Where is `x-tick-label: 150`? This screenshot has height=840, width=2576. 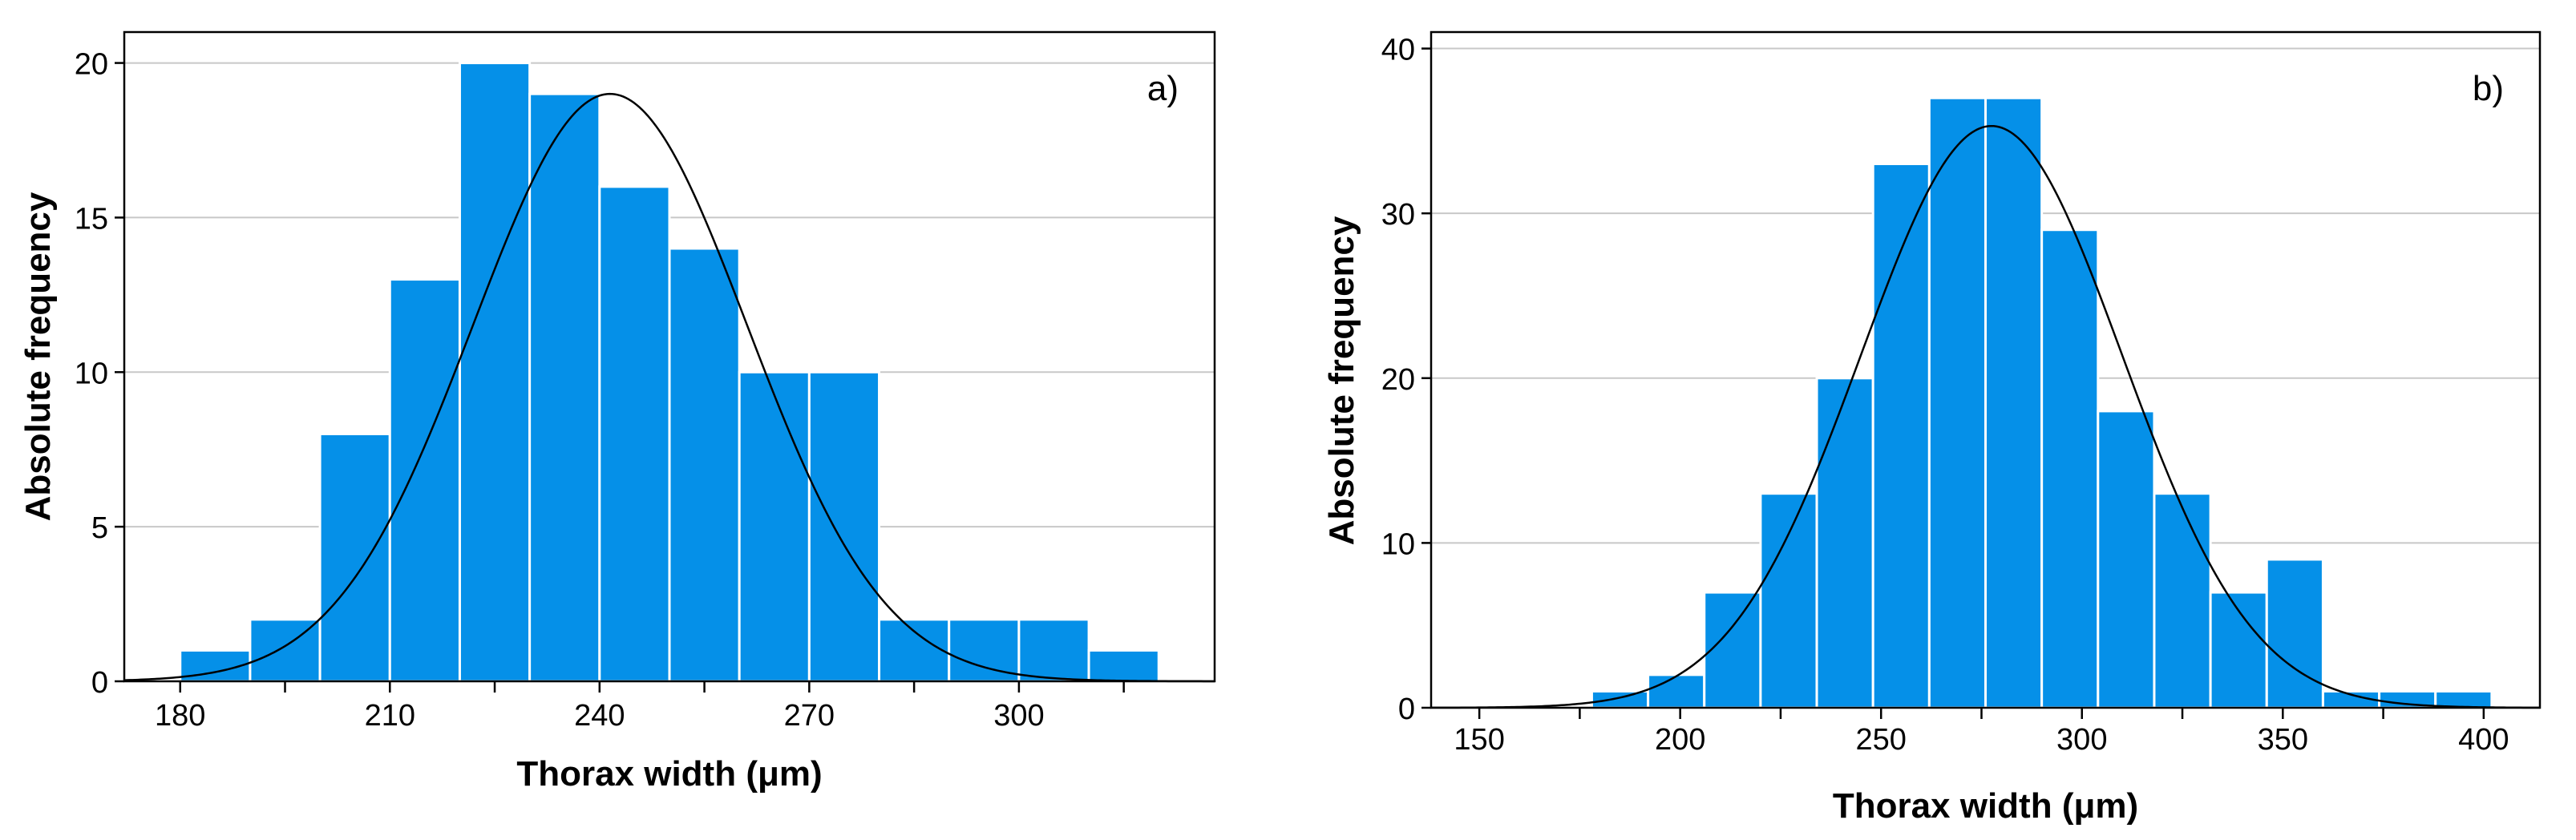 x-tick-label: 150 is located at coordinates (1479, 740).